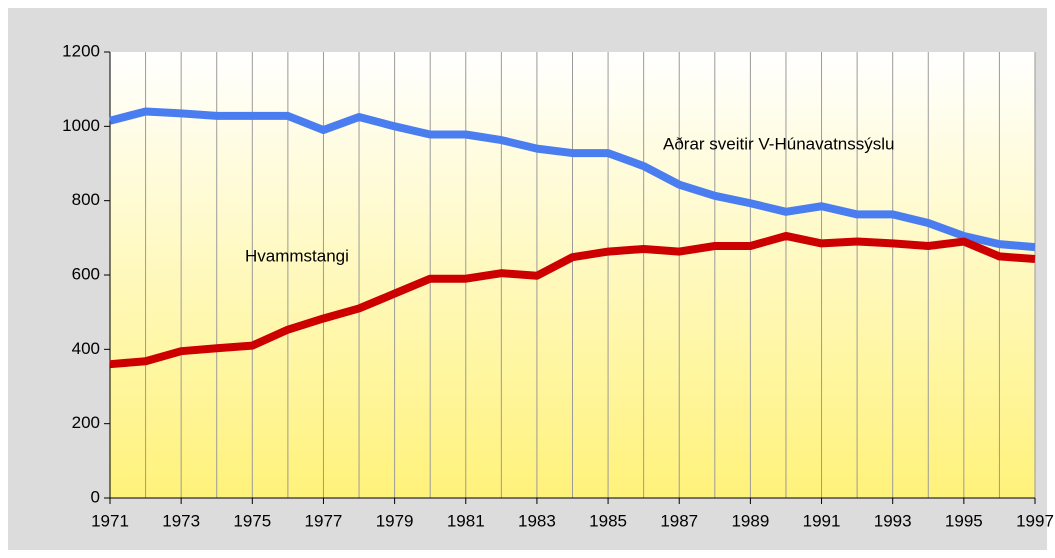 The image size is (1055, 558). I want to click on x-tick-label: 1975, so click(252, 520).